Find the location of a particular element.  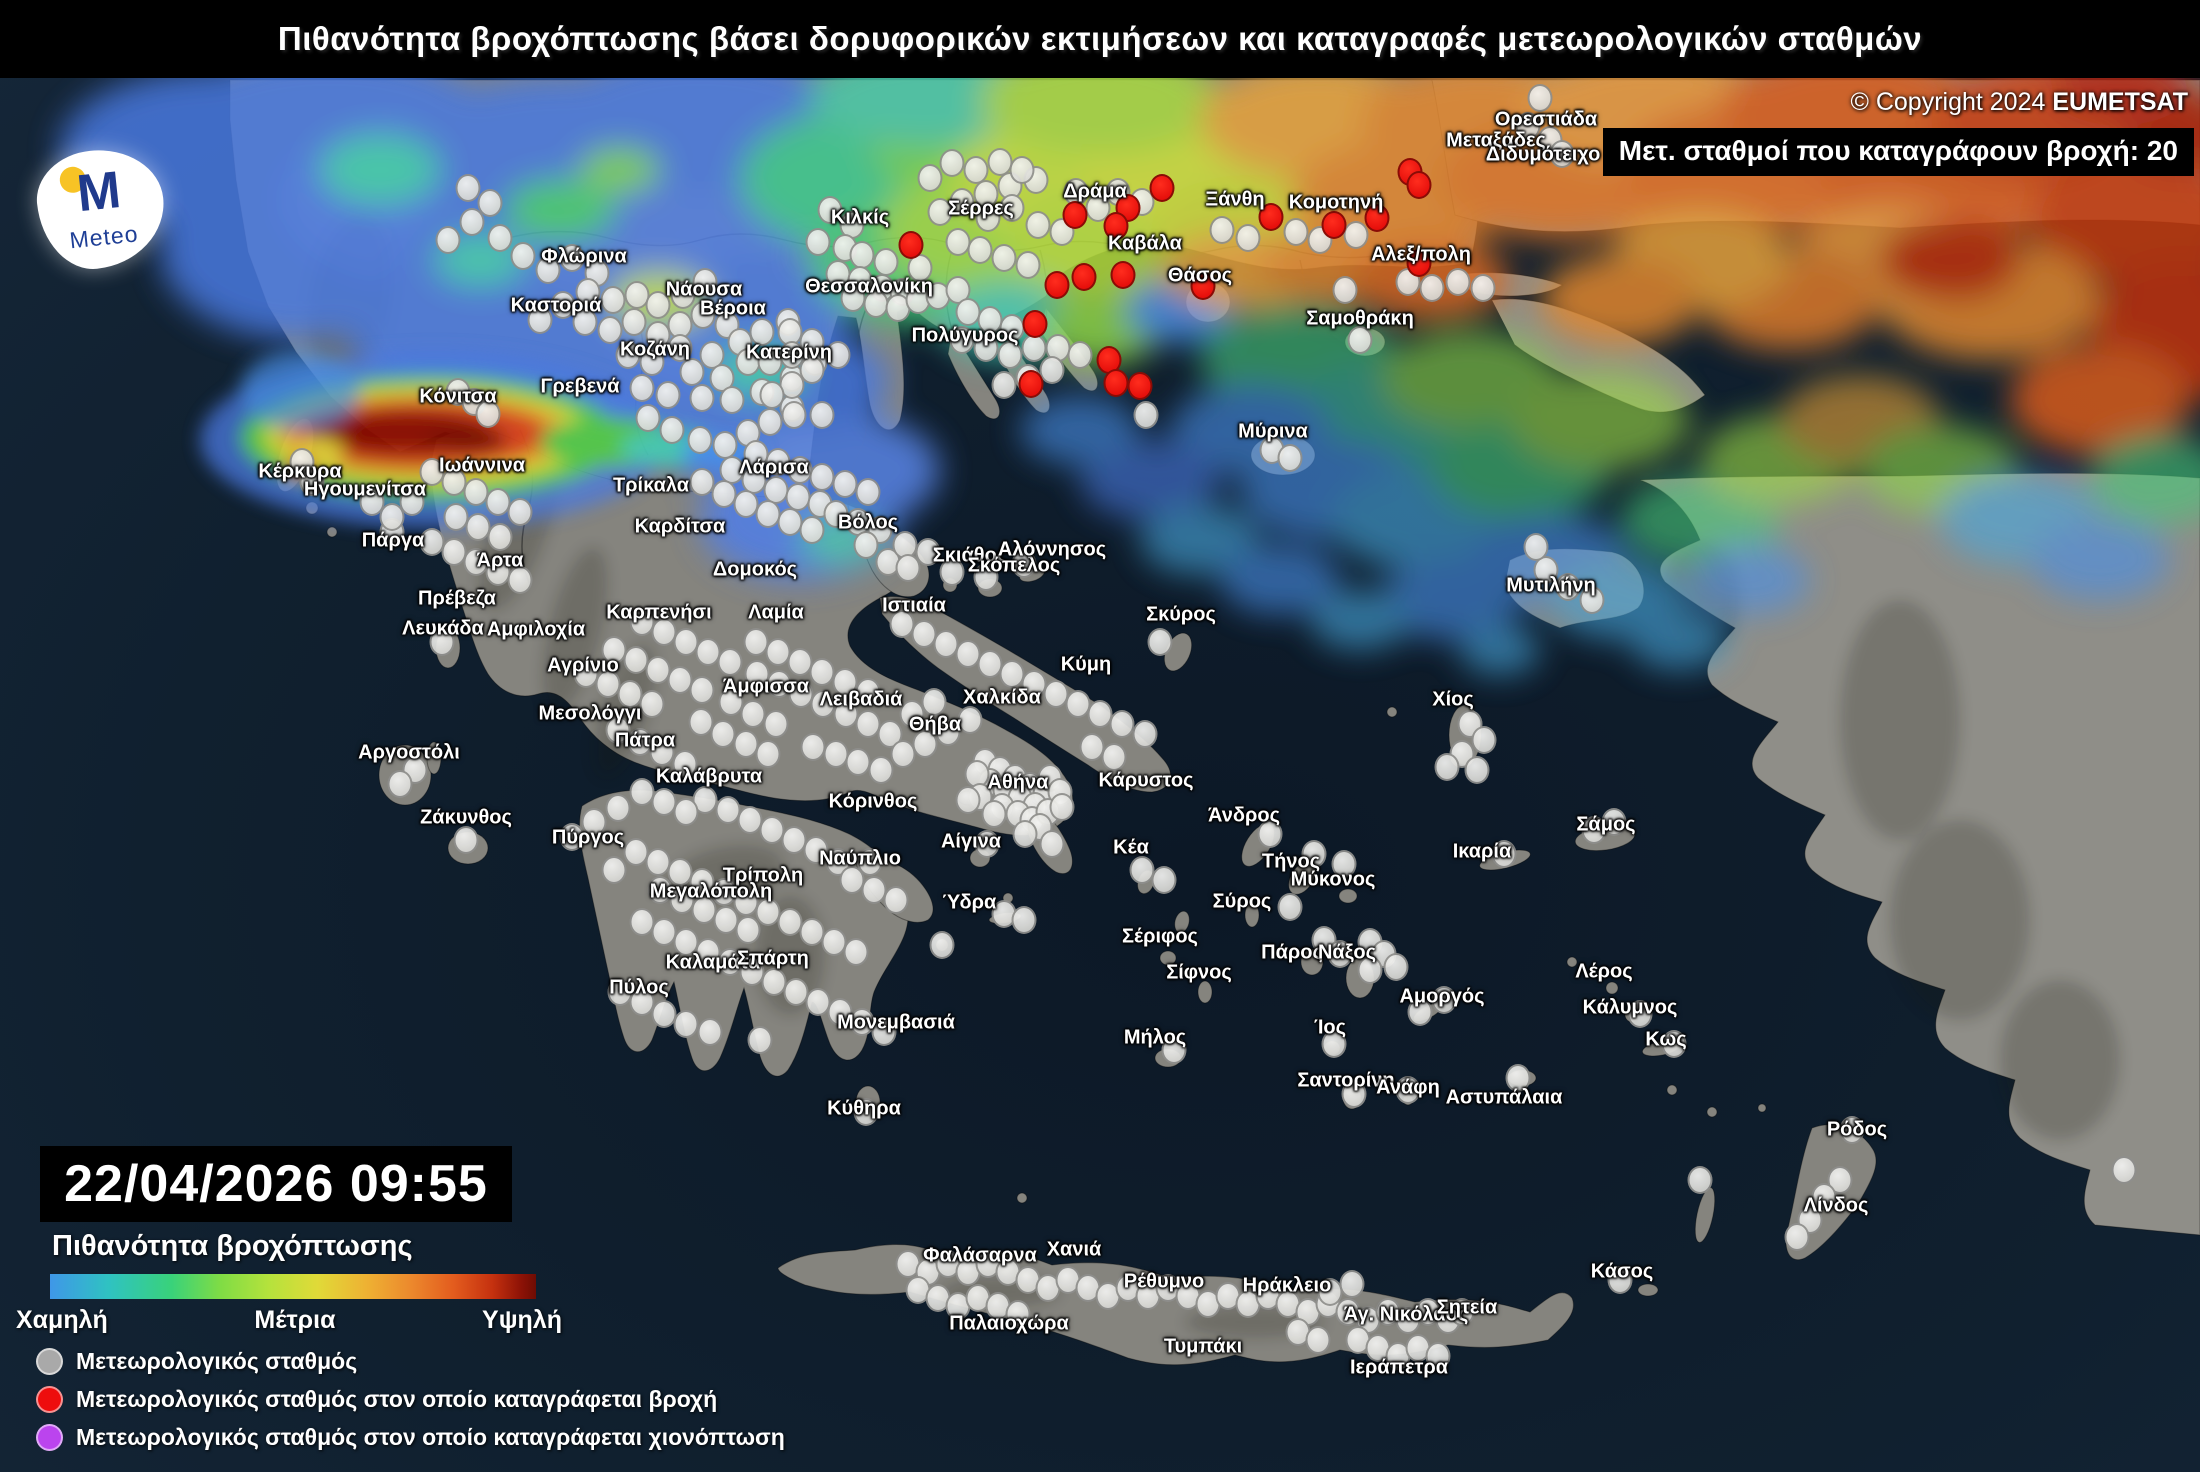

timestamp-box: 22/04/2026 09:55 is located at coordinates (276, 1184).